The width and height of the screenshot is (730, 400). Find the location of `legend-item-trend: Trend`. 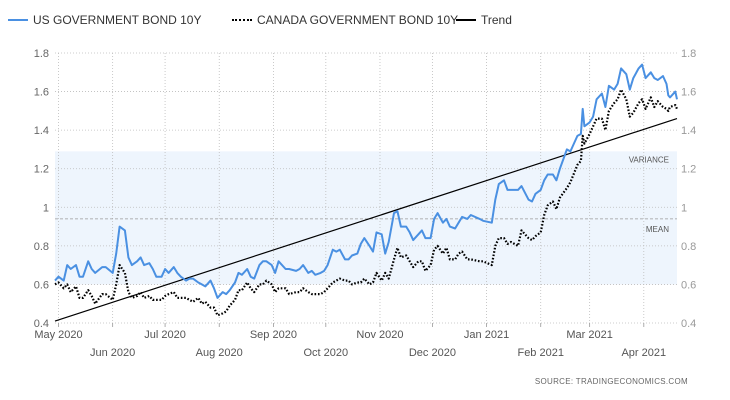

legend-item-trend: Trend is located at coordinates (484, 20).